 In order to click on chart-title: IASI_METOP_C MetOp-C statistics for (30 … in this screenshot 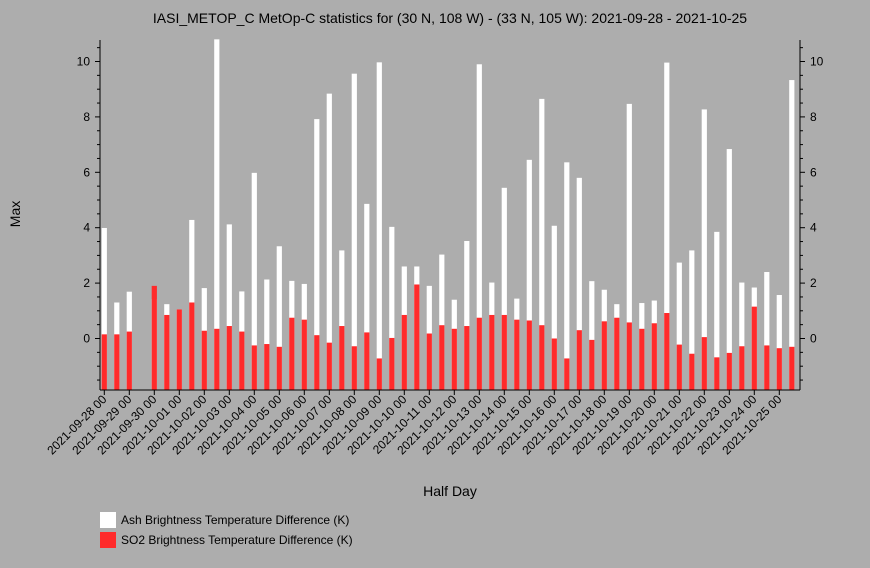, I will do `click(450, 18)`.